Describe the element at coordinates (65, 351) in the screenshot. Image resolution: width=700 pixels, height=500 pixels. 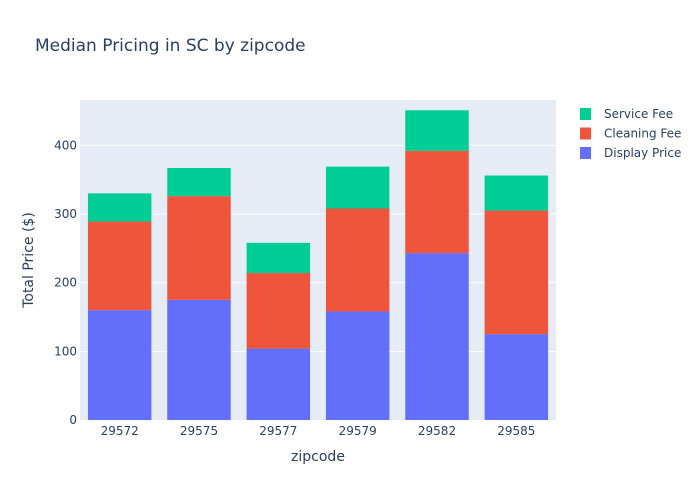
I see `y-tick-label: 100` at that location.